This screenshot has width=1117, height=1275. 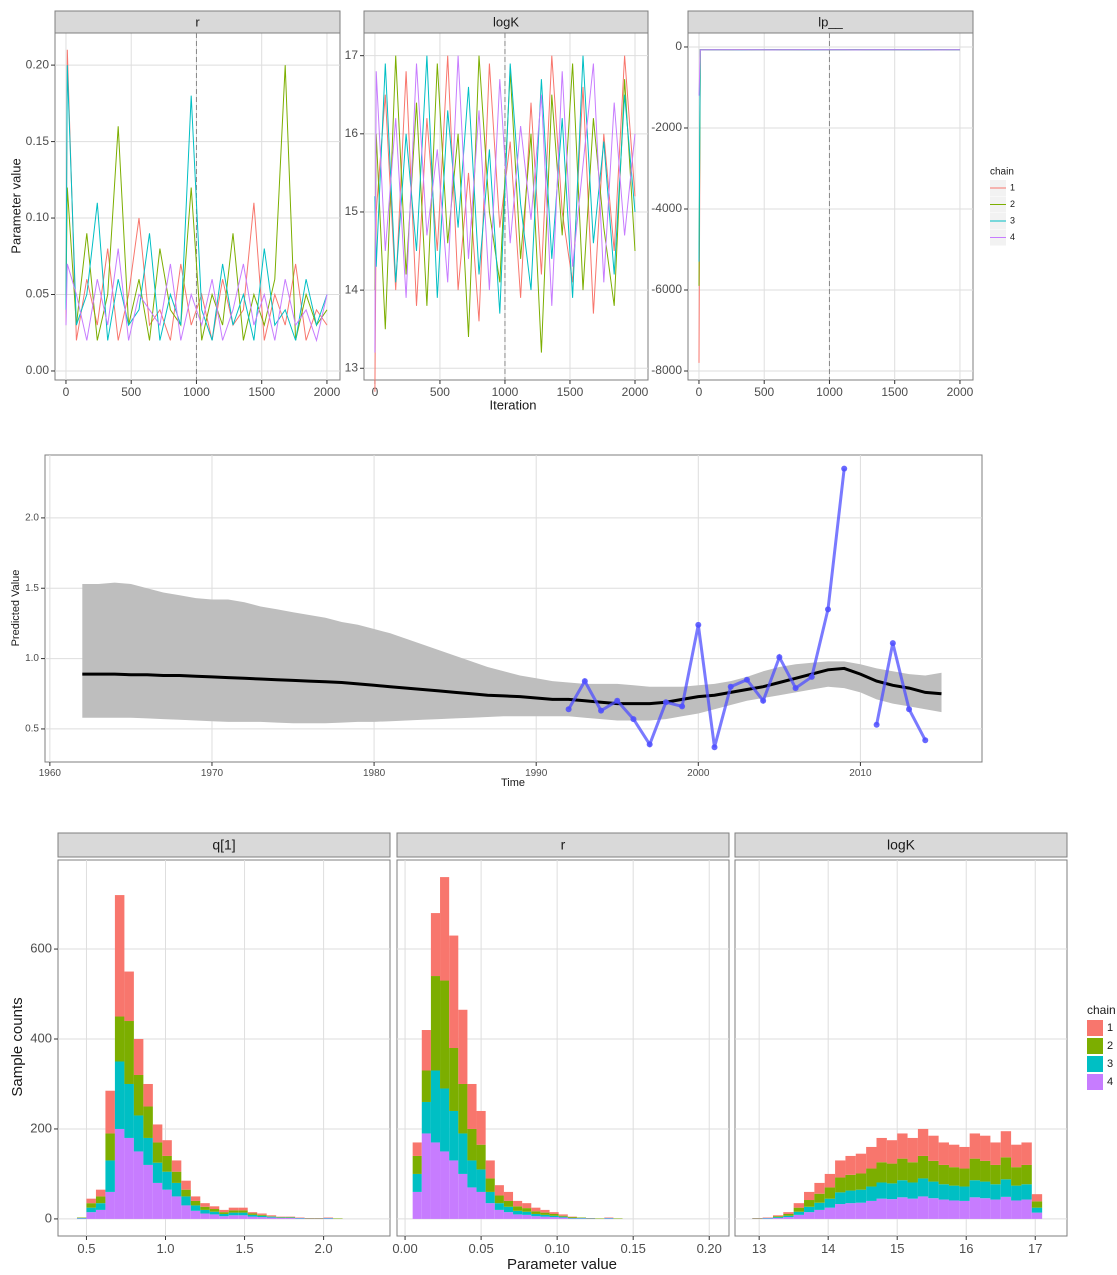 I want to click on x-axis-title: Parameter value, so click(x=562, y=1264).